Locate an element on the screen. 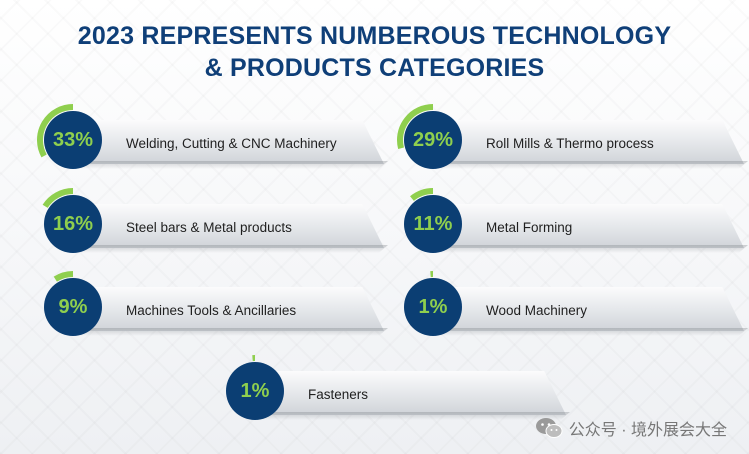 This screenshot has width=749, height=454. category-item: 11% Metal Forming is located at coordinates (573, 228).